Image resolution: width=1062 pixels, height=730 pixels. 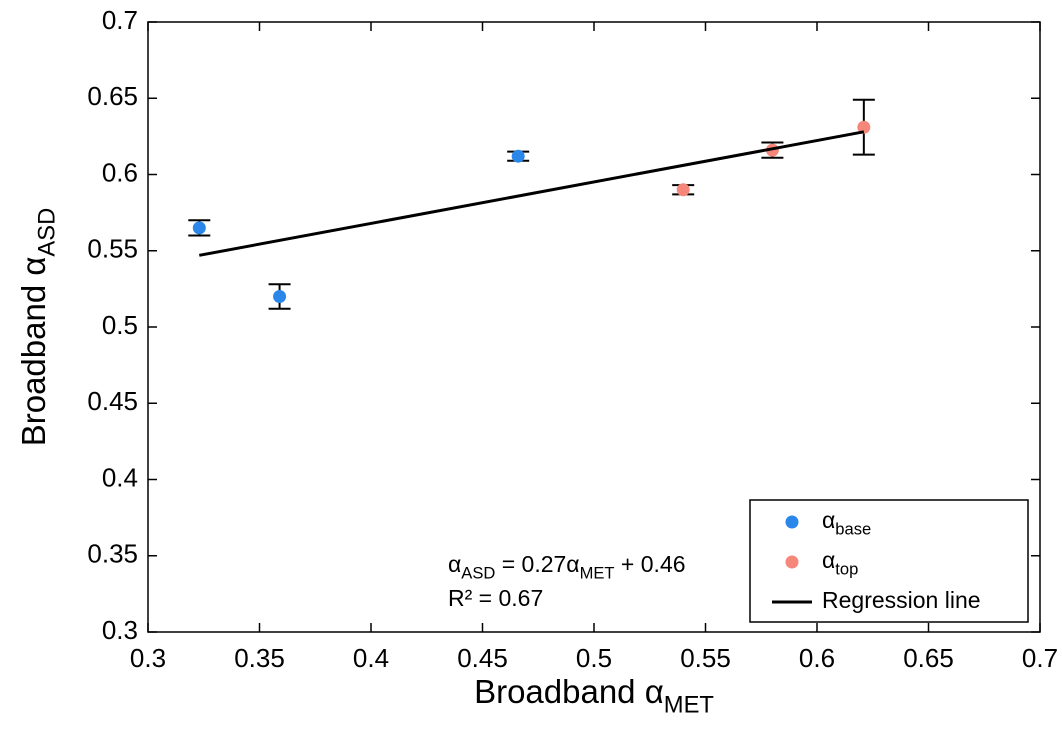 I want to click on legend-label: αbase, so click(x=846, y=523).